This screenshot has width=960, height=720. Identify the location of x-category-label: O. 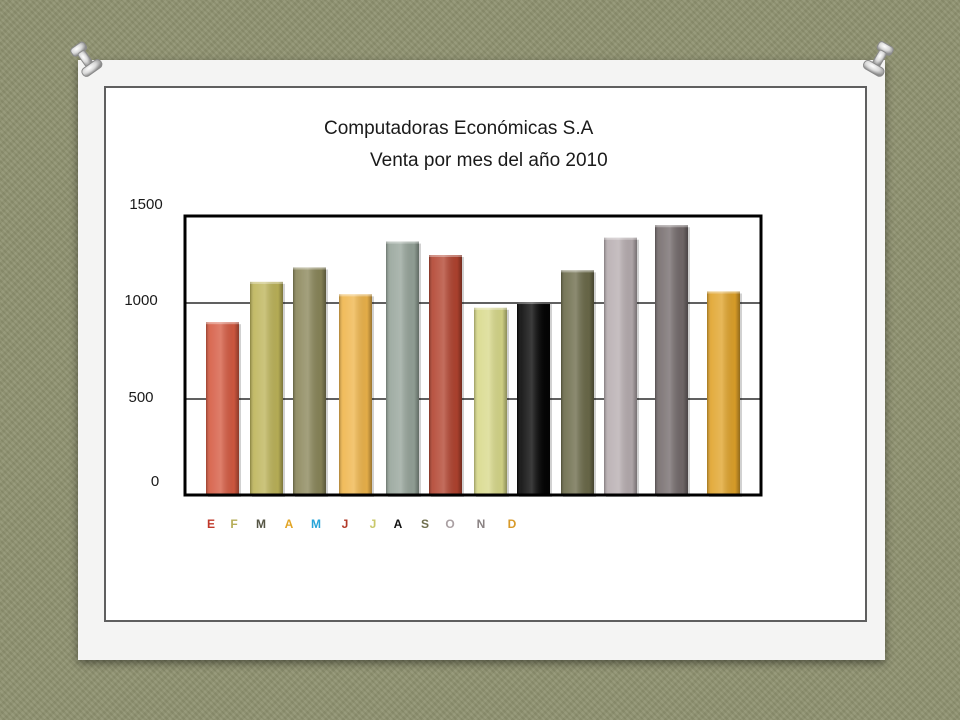
(449, 524).